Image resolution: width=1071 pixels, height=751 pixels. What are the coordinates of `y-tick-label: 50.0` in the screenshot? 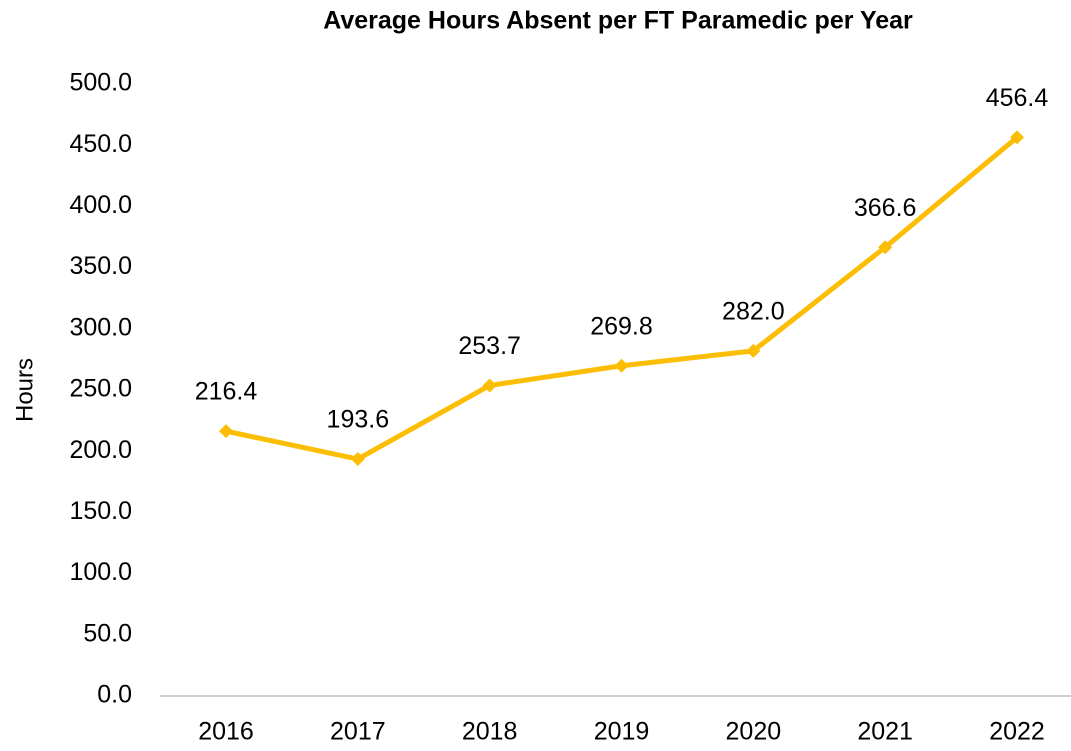 It's located at (107, 633).